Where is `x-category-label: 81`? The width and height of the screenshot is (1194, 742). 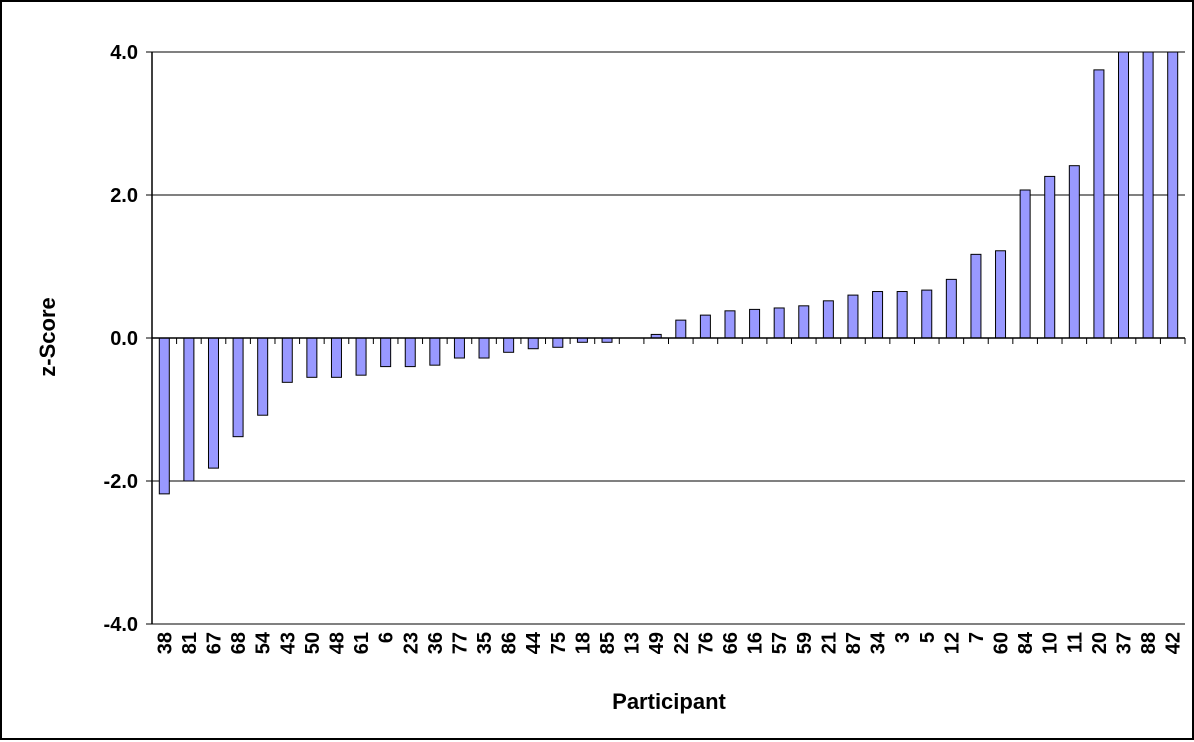
x-category-label: 81 is located at coordinates (190, 643).